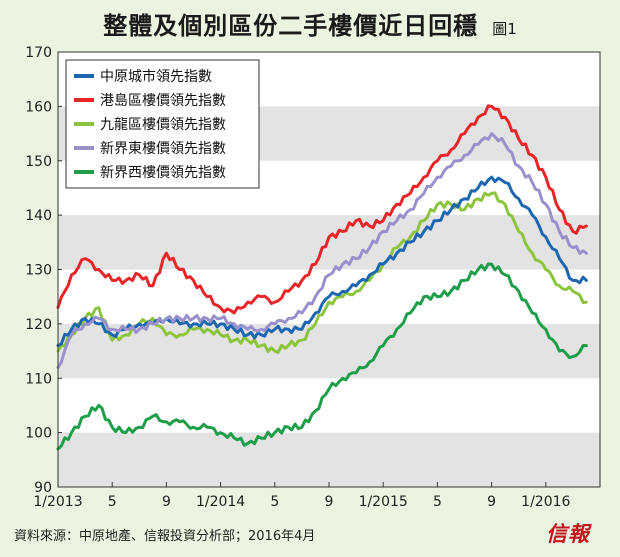 Image resolution: width=620 pixels, height=557 pixels. What do you see at coordinates (302, 496) in the screenshot?
I see `x-axis: 1/2013 5 9 1/2014 5 9 1/2015 5 9 1/2016` at bounding box center [302, 496].